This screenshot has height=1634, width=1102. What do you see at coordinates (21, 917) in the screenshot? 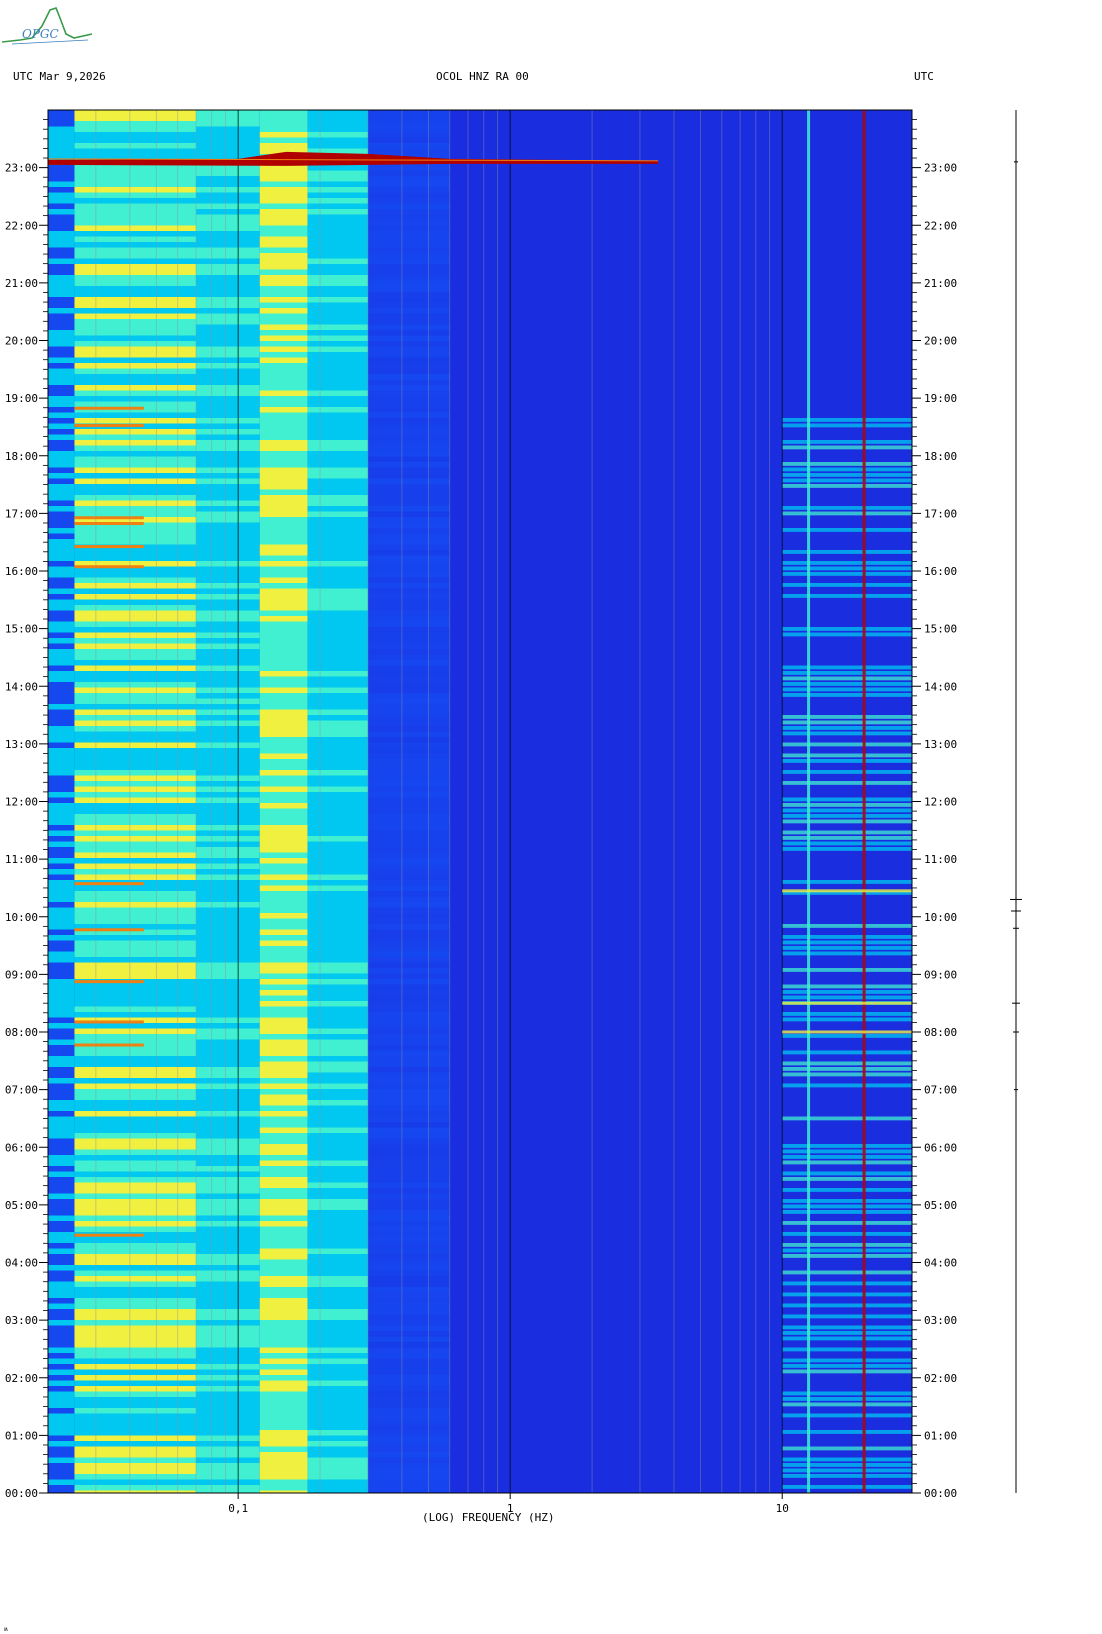
I see `y-tick-label: 10:00` at bounding box center [21, 917].